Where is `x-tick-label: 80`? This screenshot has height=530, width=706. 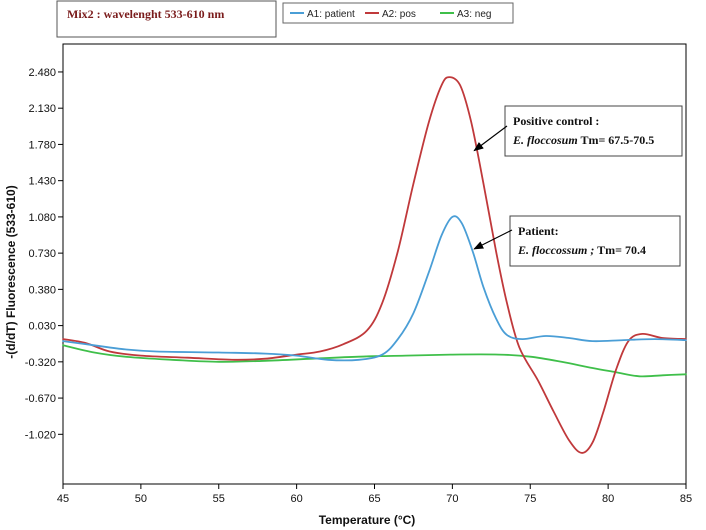 x-tick-label: 80 is located at coordinates (608, 499).